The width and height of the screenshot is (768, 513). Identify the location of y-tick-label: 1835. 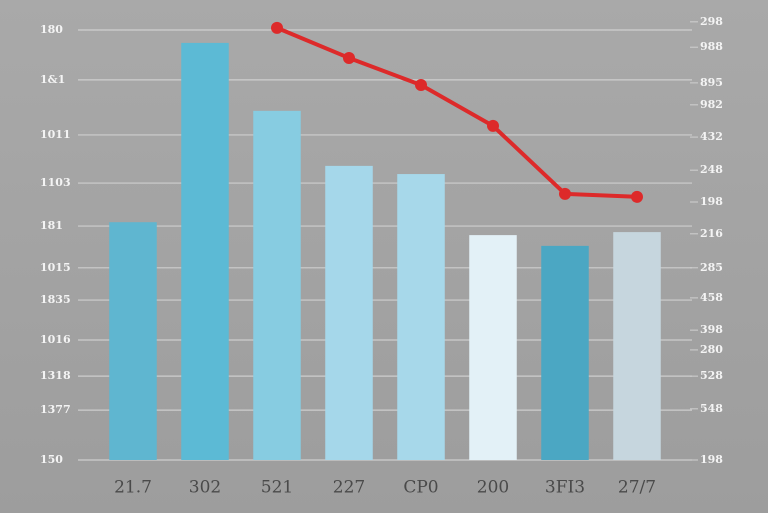
(55, 299).